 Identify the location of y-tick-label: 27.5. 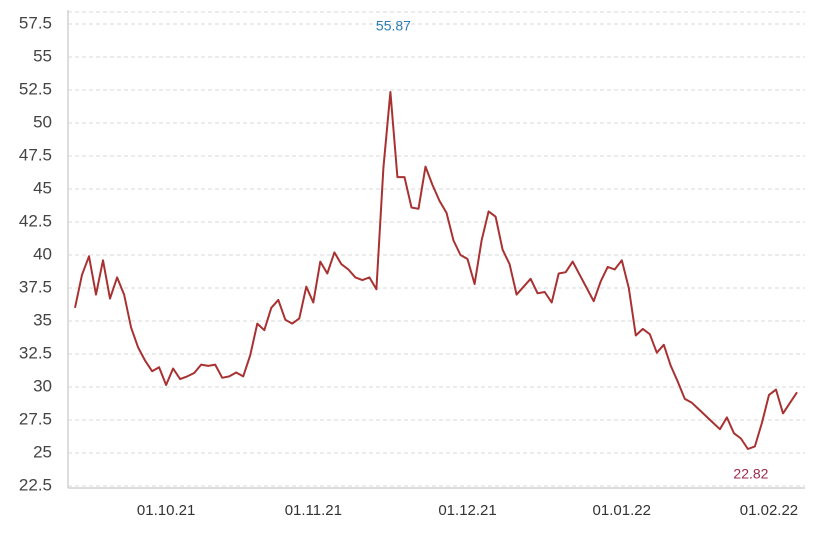
(35, 418).